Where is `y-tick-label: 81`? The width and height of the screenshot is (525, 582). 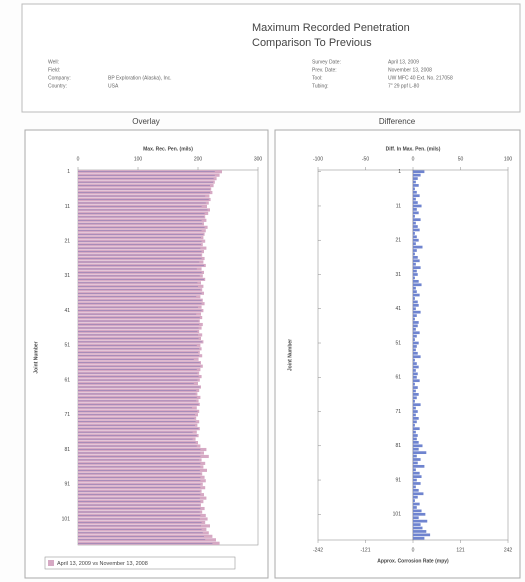 y-tick-label: 81 is located at coordinates (398, 446).